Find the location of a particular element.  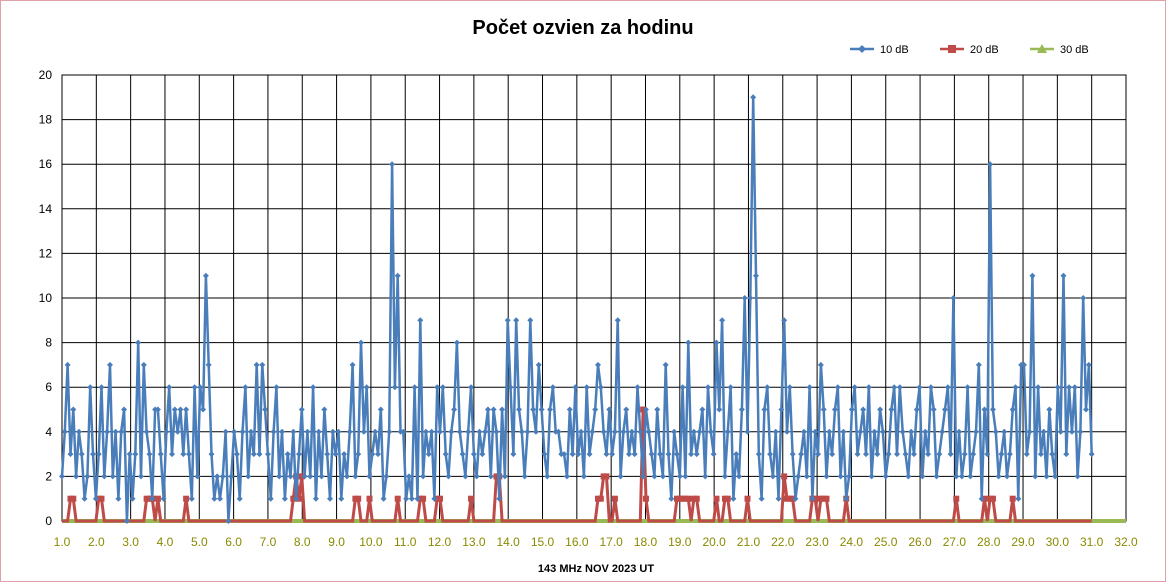

legend-item: 10 dB is located at coordinates (879, 50).